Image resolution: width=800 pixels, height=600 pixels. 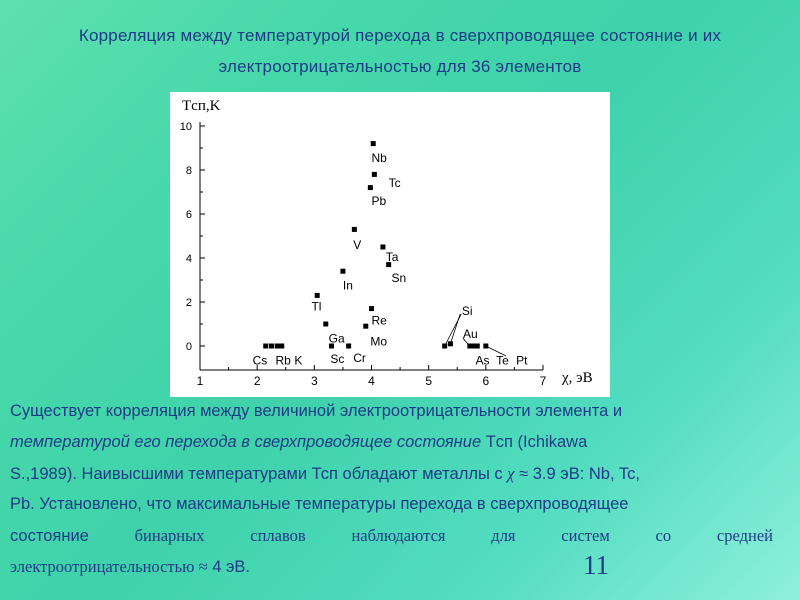 I want to click on chi-symbol: χ, so click(x=511, y=473).